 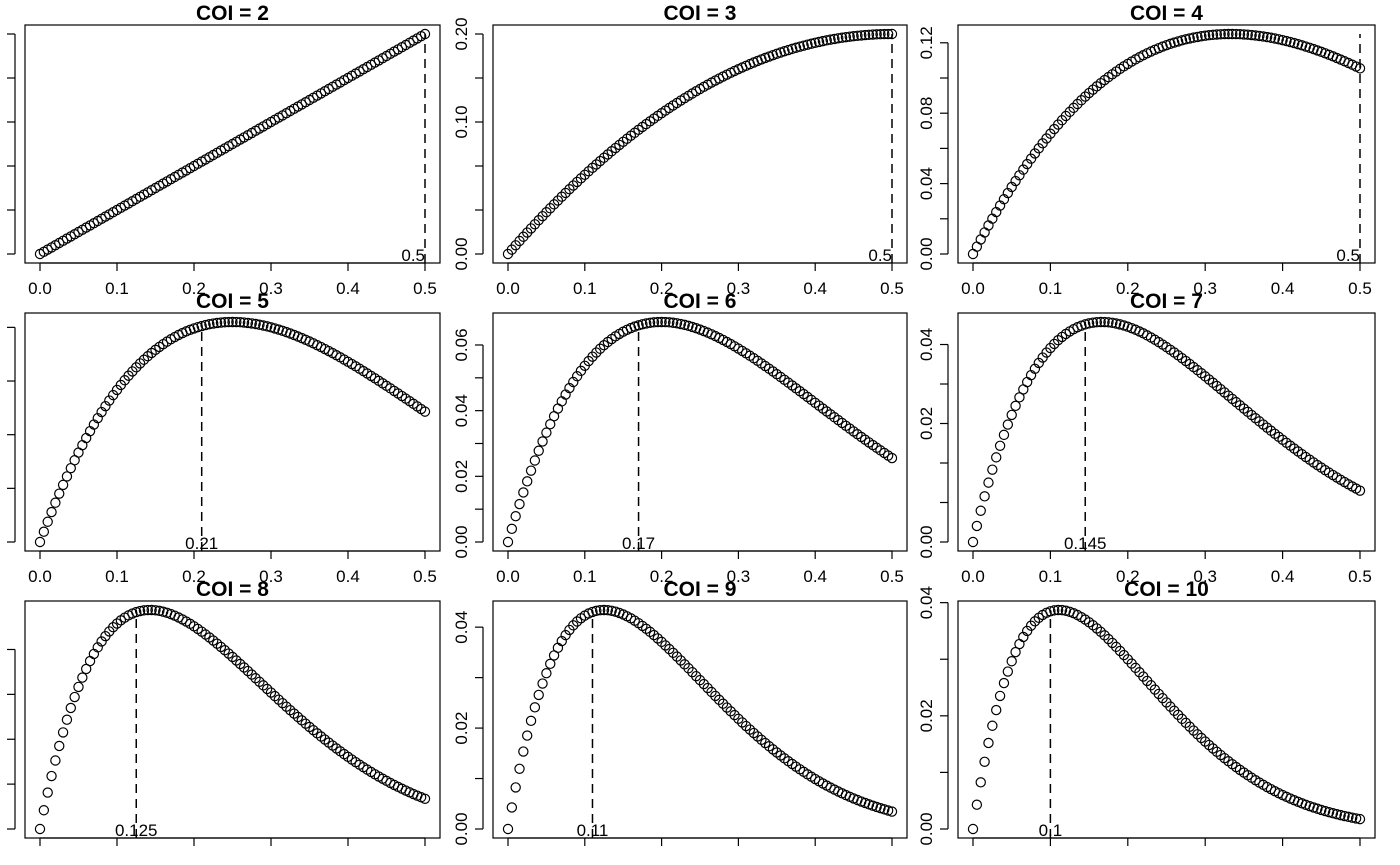 What do you see at coordinates (933, 716) in the screenshot?
I see `y-axis: 0.00 0.02 0.04` at bounding box center [933, 716].